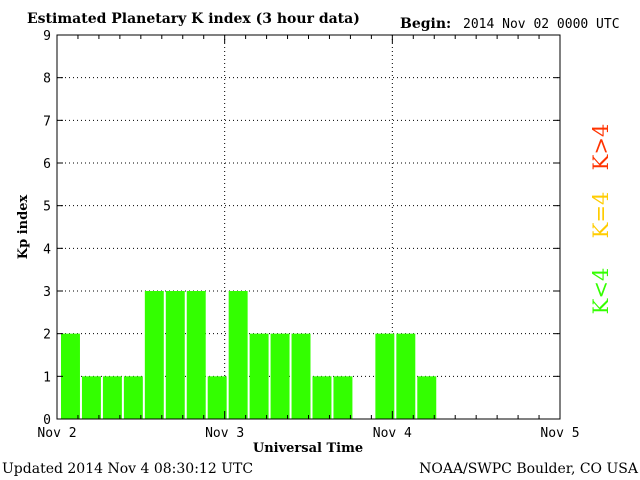 This screenshot has height=480, width=640. Describe the element at coordinates (559, 433) in the screenshot. I see `x-tick-label: Nov 5` at that location.